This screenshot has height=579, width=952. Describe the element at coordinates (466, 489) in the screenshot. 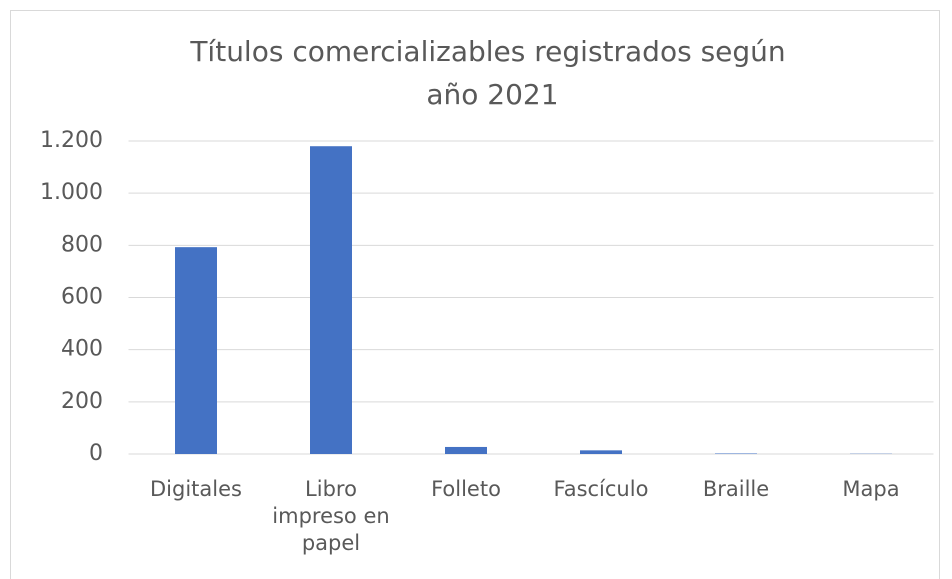

I see `x-tick-label: Folleto` at that location.